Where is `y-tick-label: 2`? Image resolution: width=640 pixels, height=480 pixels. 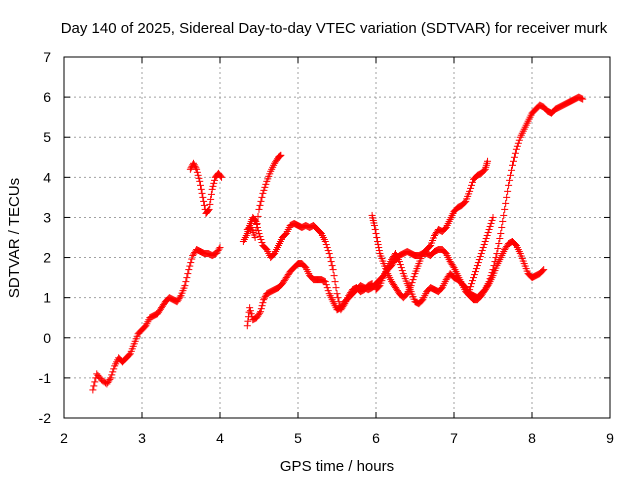
y-tick-label: 2 is located at coordinates (47, 258).